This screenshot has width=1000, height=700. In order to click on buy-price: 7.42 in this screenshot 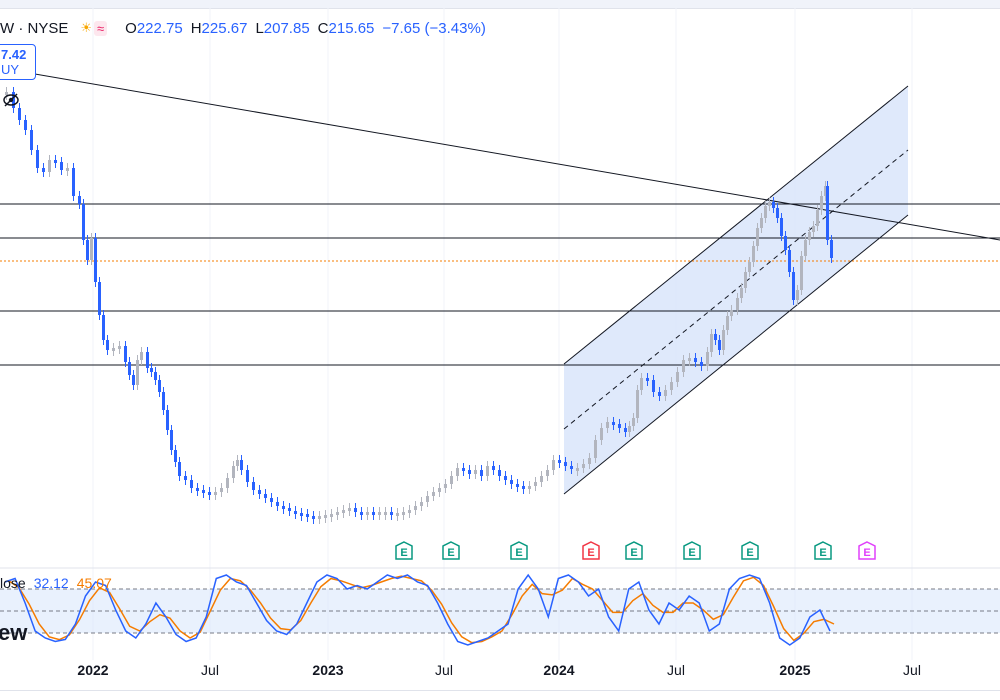, I will do `click(14, 54)`.